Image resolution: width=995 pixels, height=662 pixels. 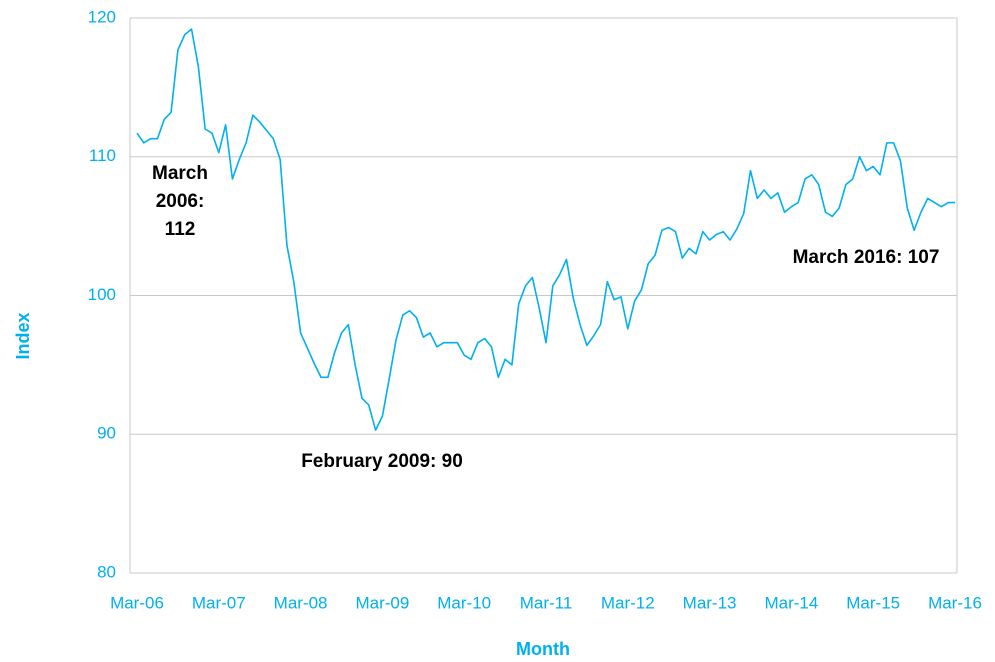 What do you see at coordinates (102, 294) in the screenshot?
I see `y-tick-label: 100` at bounding box center [102, 294].